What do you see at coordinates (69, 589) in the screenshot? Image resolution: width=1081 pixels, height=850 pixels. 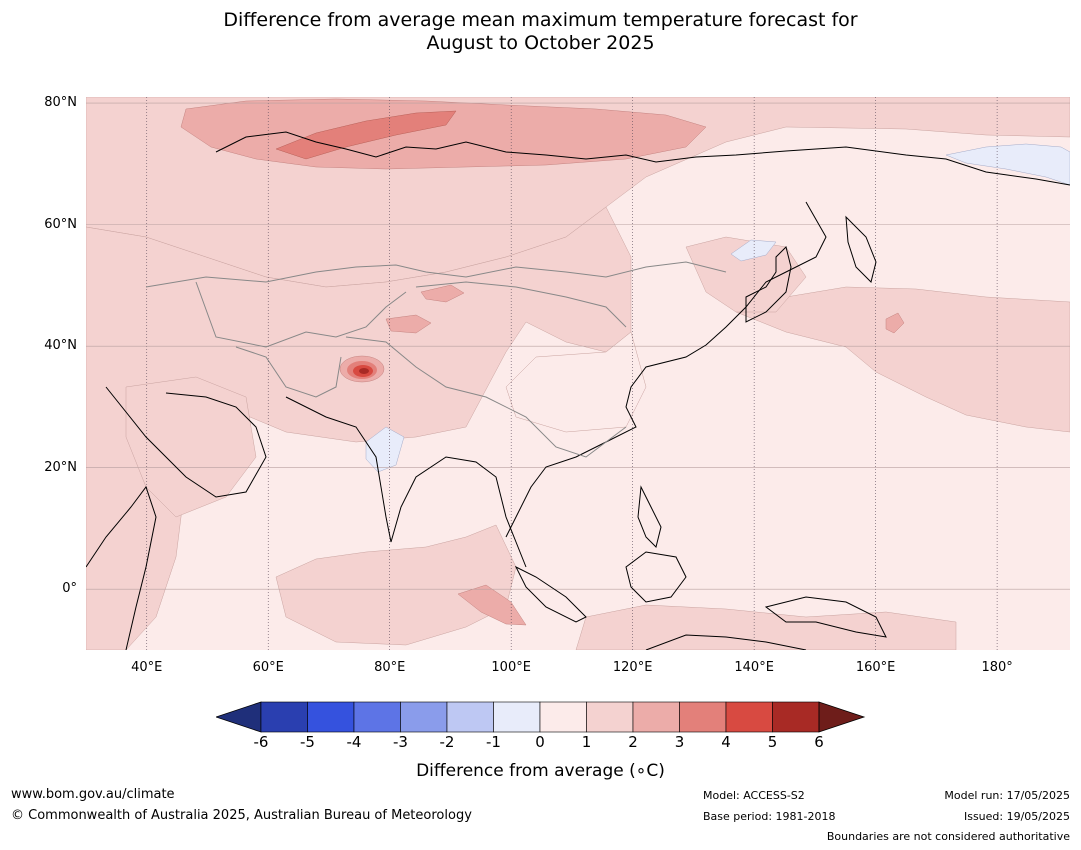 I see `lat-label: 0°` at bounding box center [69, 589].